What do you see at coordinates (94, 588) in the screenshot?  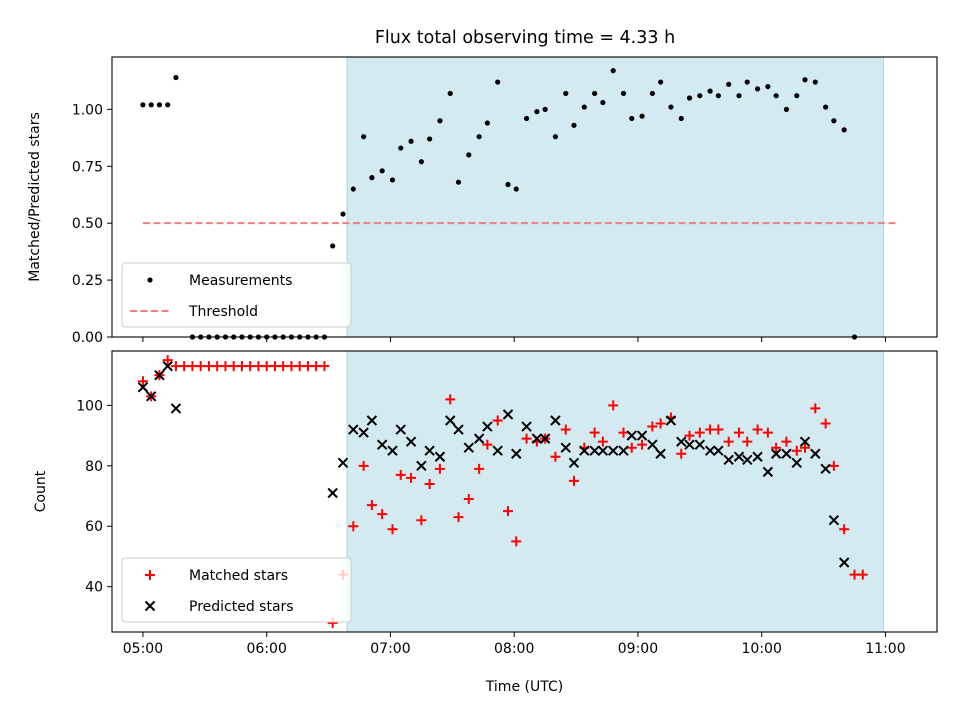 I see `bottom-y-tick-label: 40` at bounding box center [94, 588].